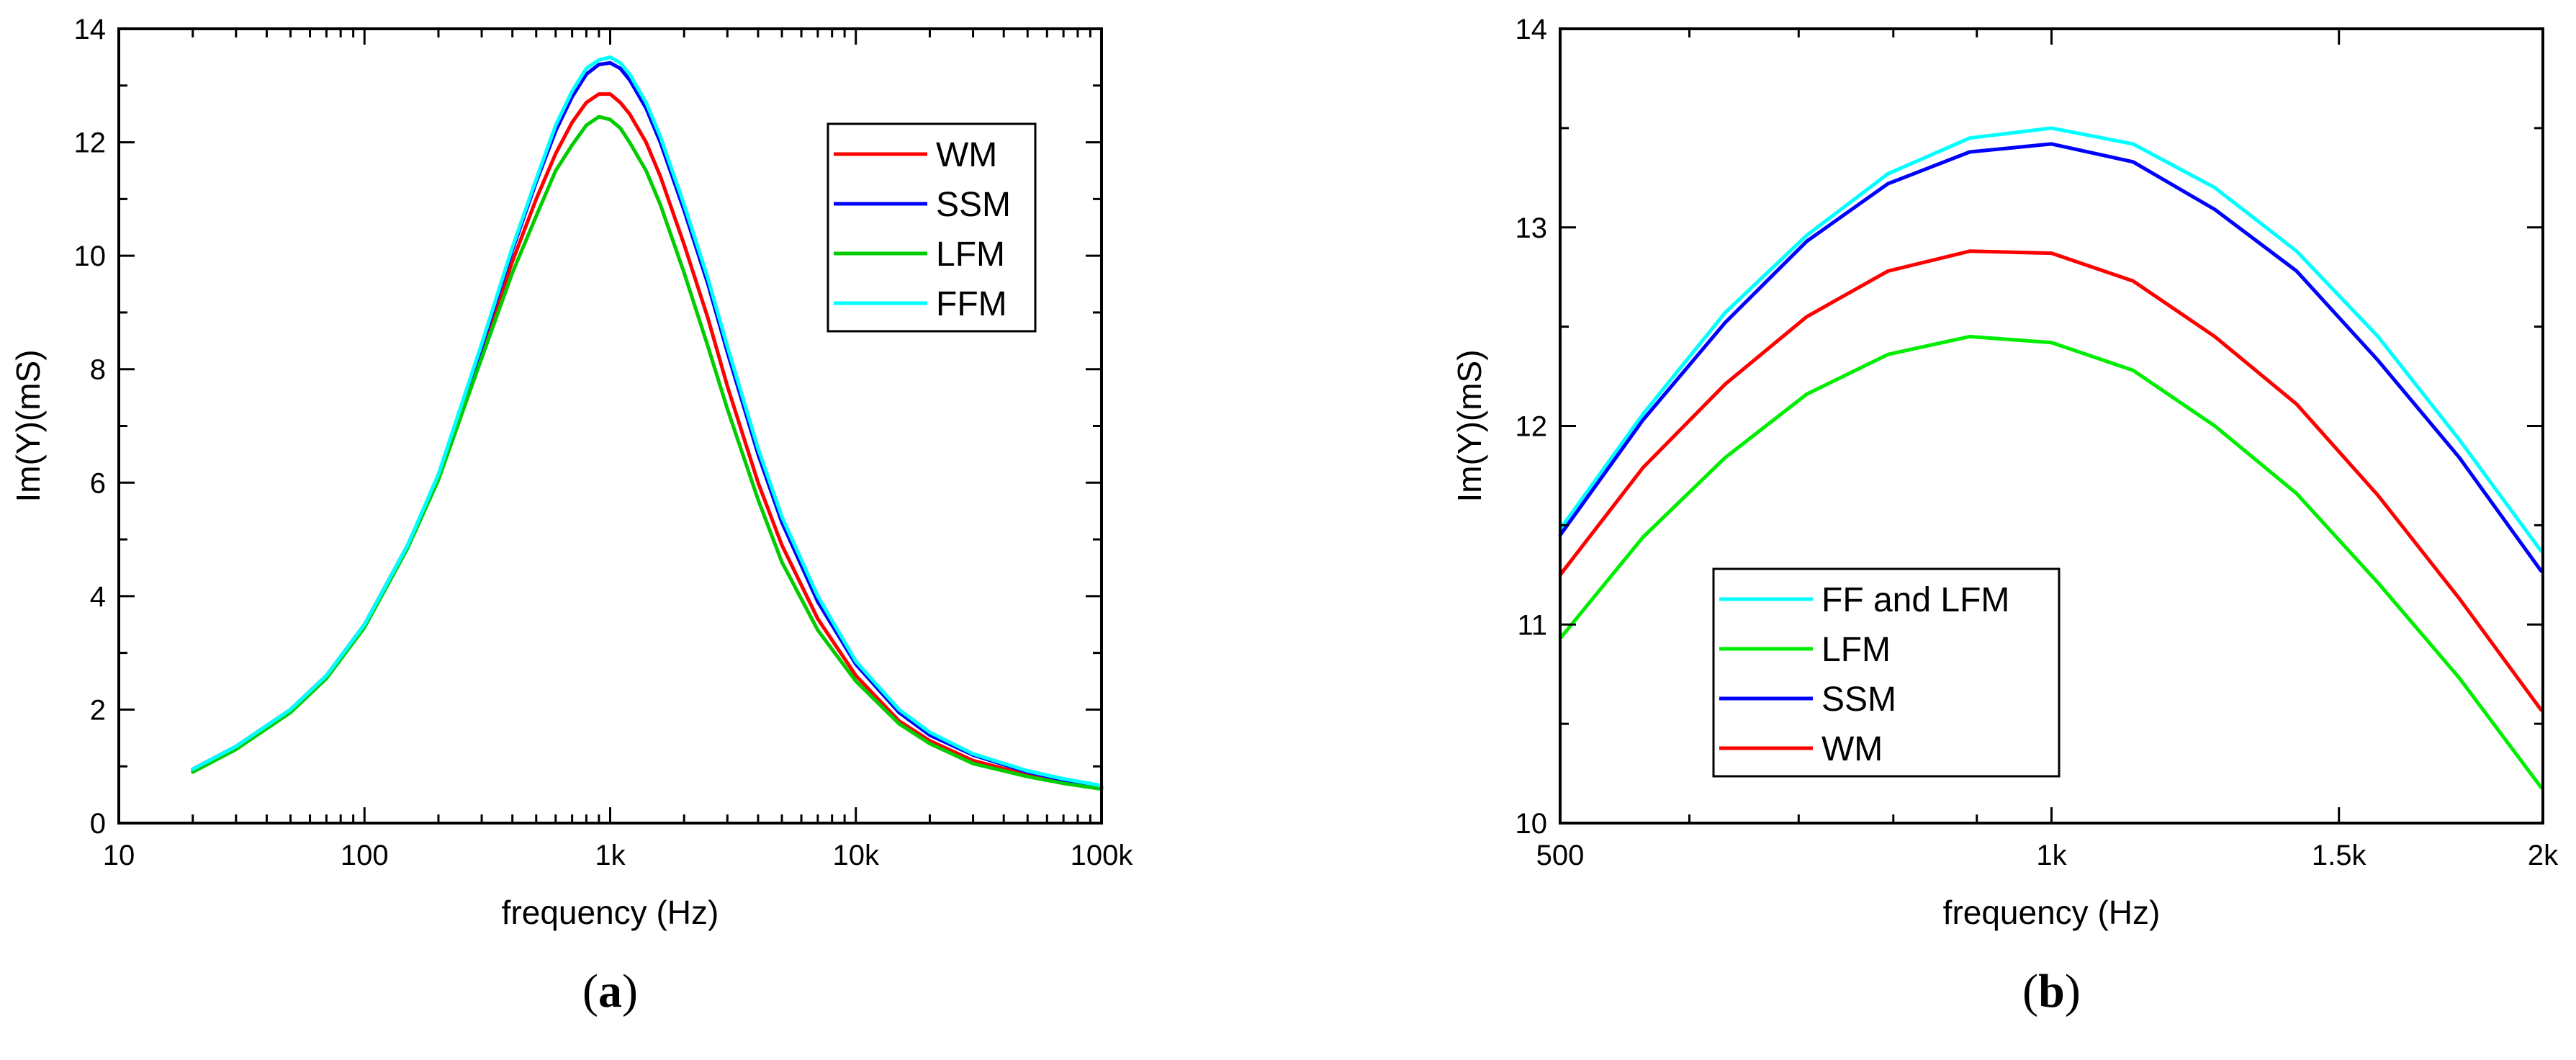 This screenshot has width=2576, height=1060. I want to click on panel-a-caption-letter: a, so click(610, 991).